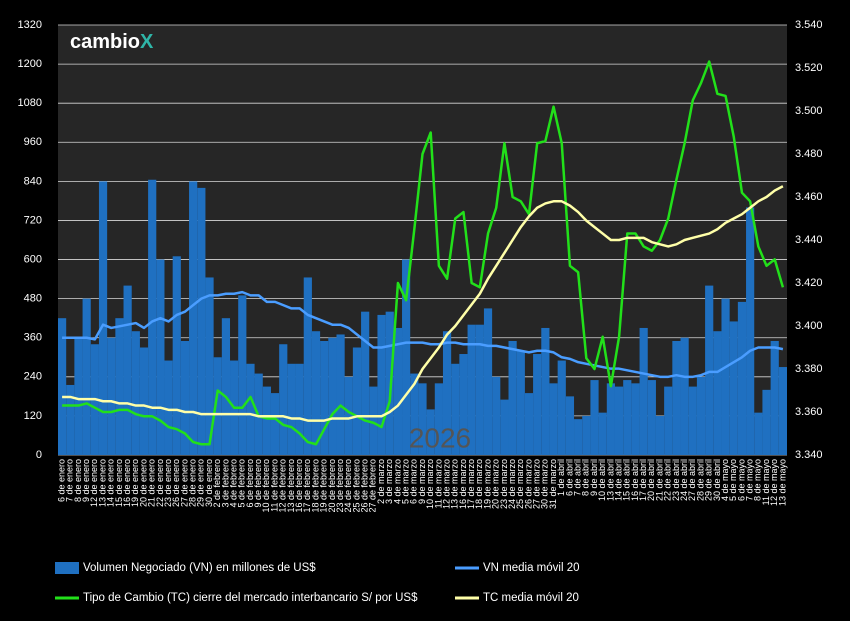 The height and width of the screenshot is (621, 850). Describe the element at coordinates (168, 483) in the screenshot. I see `x-tick-label: 23 de enero` at that location.